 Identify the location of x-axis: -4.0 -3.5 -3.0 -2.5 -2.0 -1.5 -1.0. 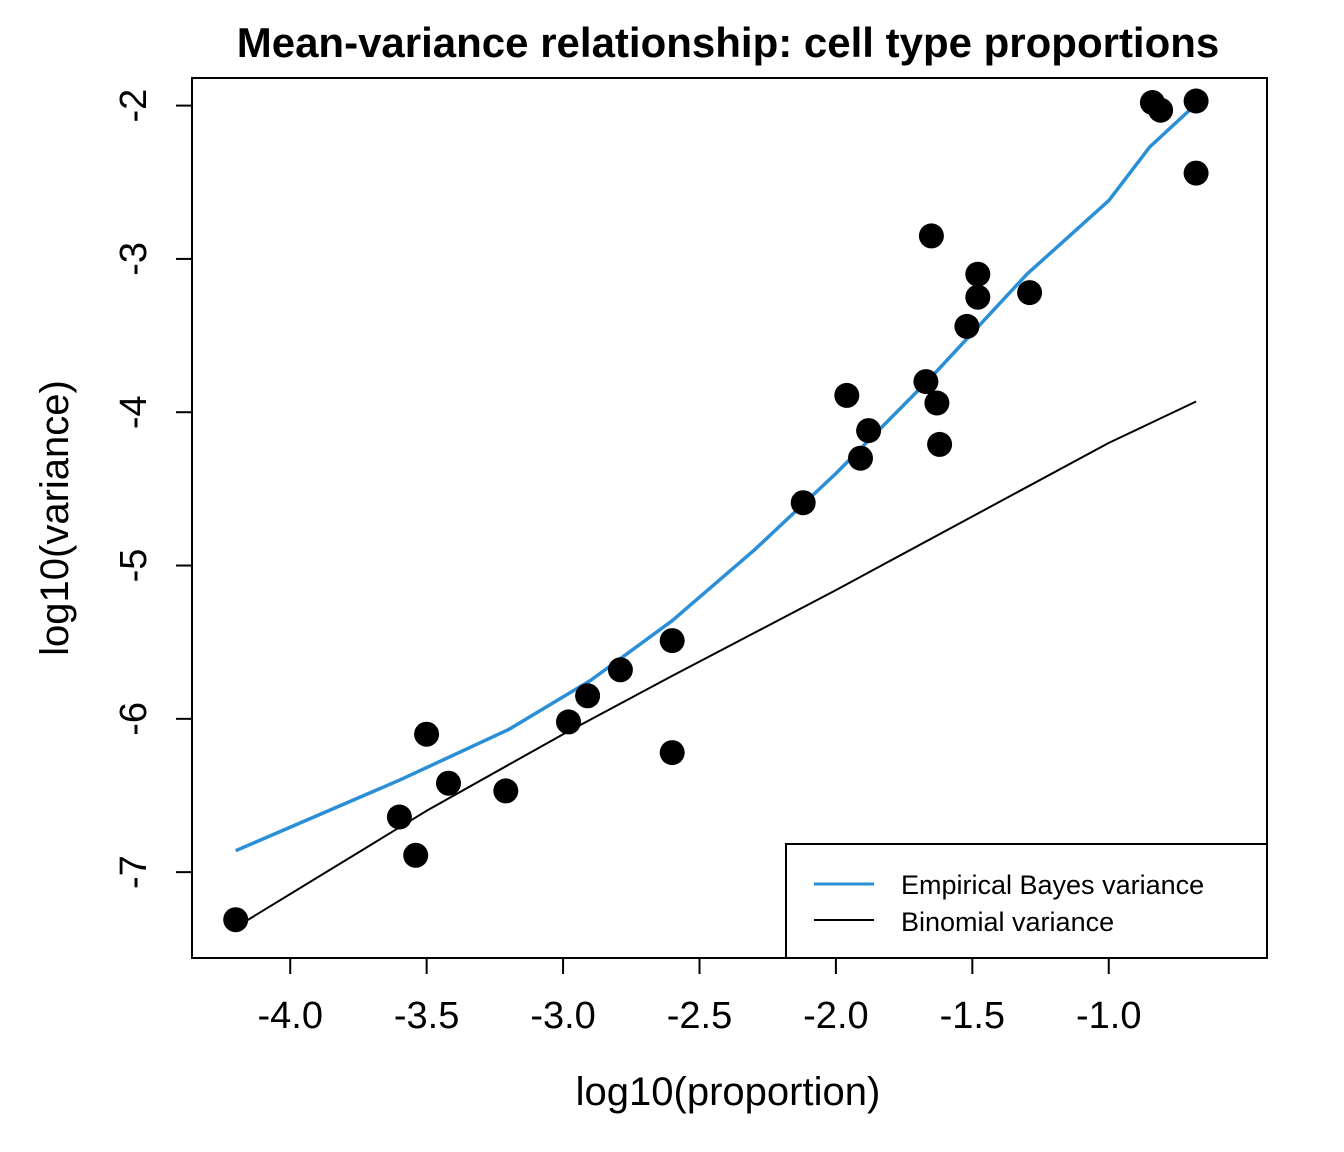
(699, 997).